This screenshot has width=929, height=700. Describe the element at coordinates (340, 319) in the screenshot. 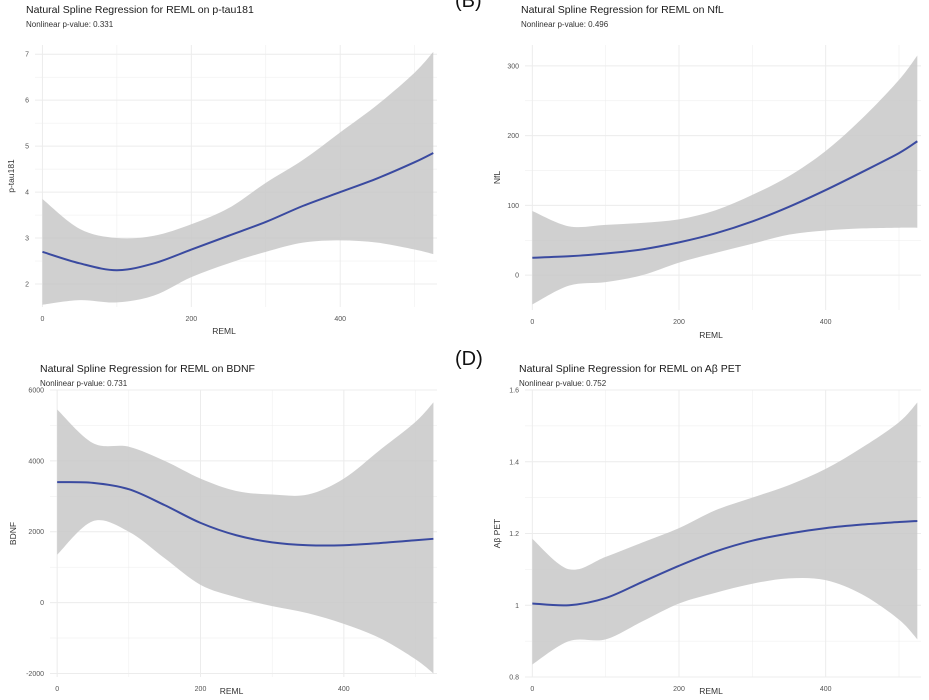

I see `chart-a-x-tick-label: 400` at that location.